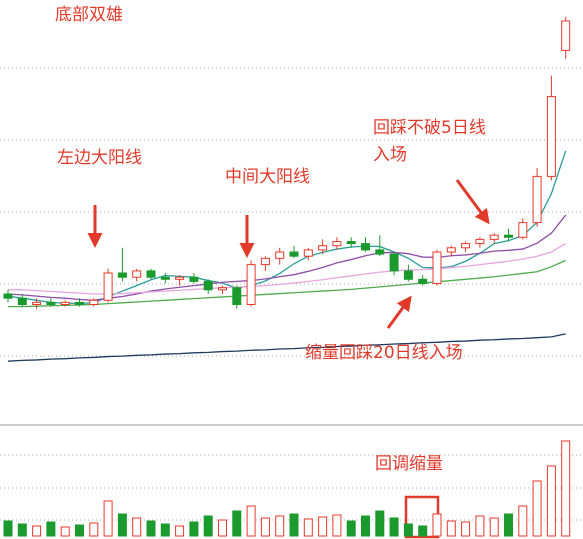  Describe the element at coordinates (409, 464) in the screenshot. I see `annotation: 回调缩量` at that location.